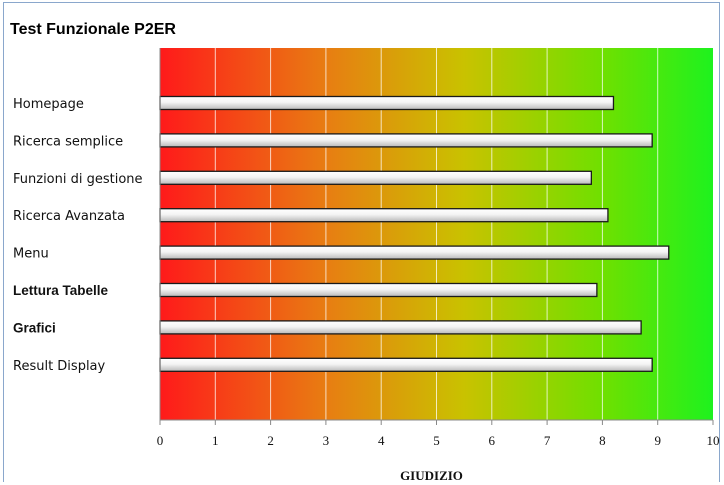  What do you see at coordinates (657, 440) in the screenshot?
I see `x-tick-label: 9` at bounding box center [657, 440].